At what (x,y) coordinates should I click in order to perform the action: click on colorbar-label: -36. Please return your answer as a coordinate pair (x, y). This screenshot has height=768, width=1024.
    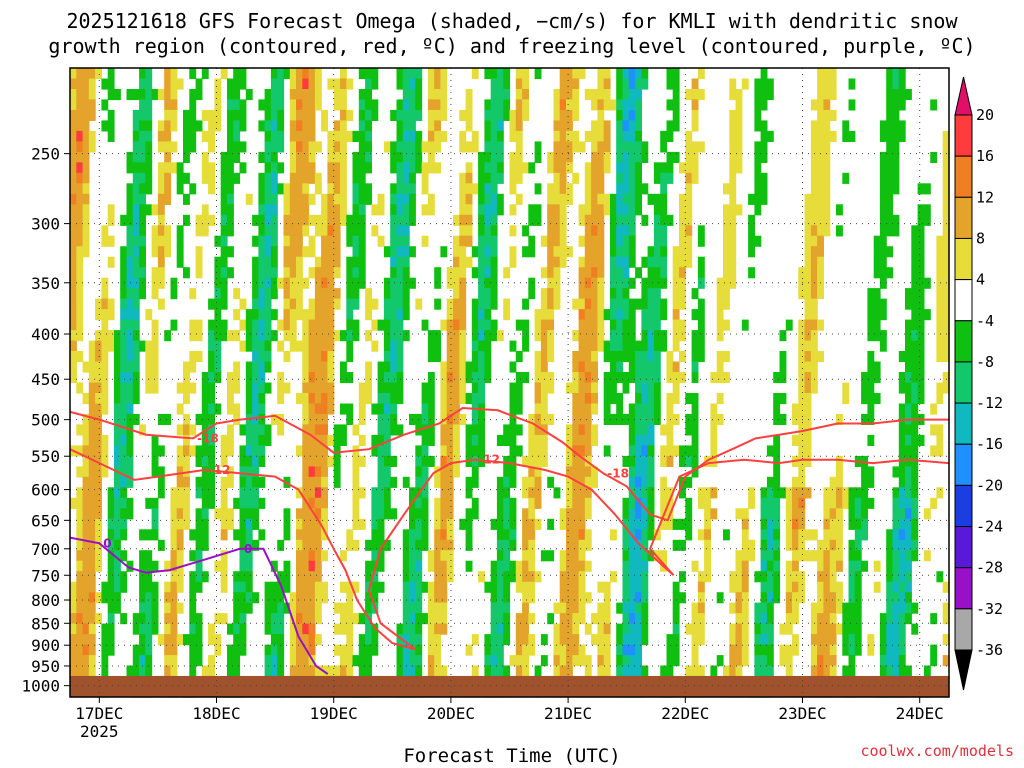
    Looking at the image, I should click on (989, 650).